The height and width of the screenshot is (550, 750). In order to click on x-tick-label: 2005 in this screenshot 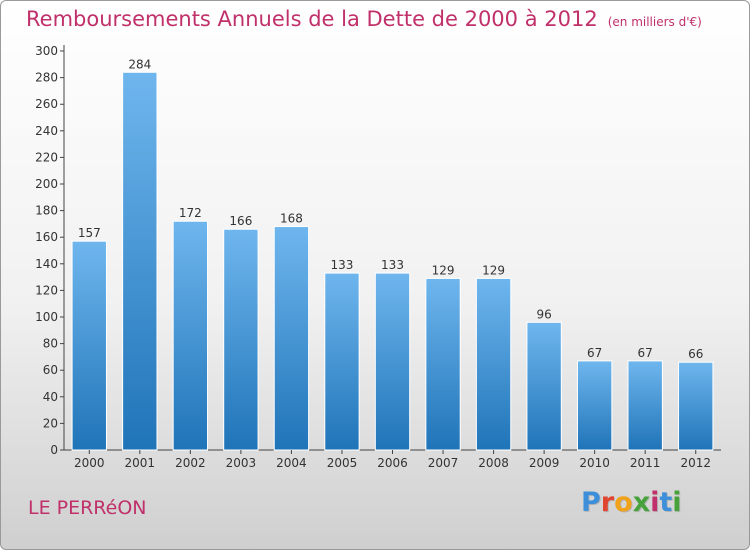, I will do `click(342, 463)`.